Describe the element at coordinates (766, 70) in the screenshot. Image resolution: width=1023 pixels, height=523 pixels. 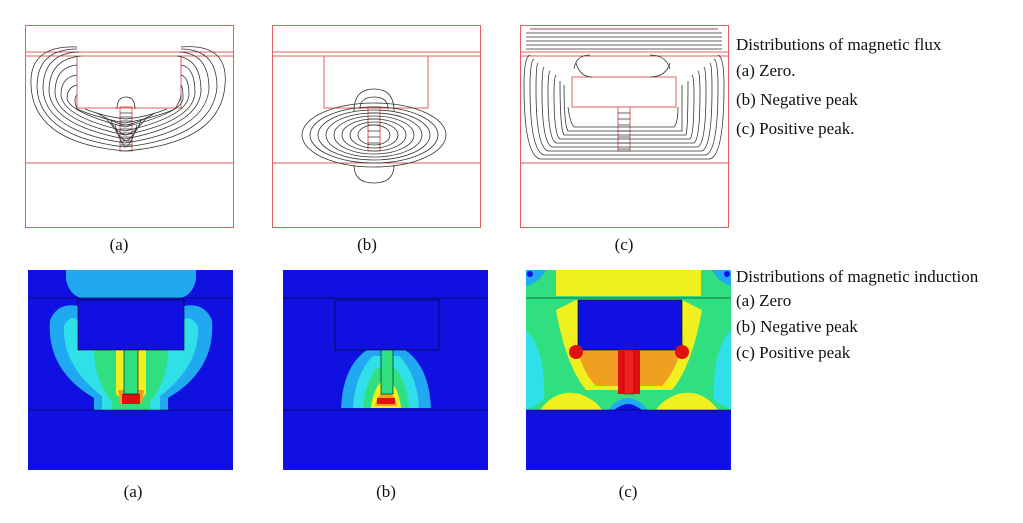
I see `flux-legend-item-a: (a) Zero.` at that location.